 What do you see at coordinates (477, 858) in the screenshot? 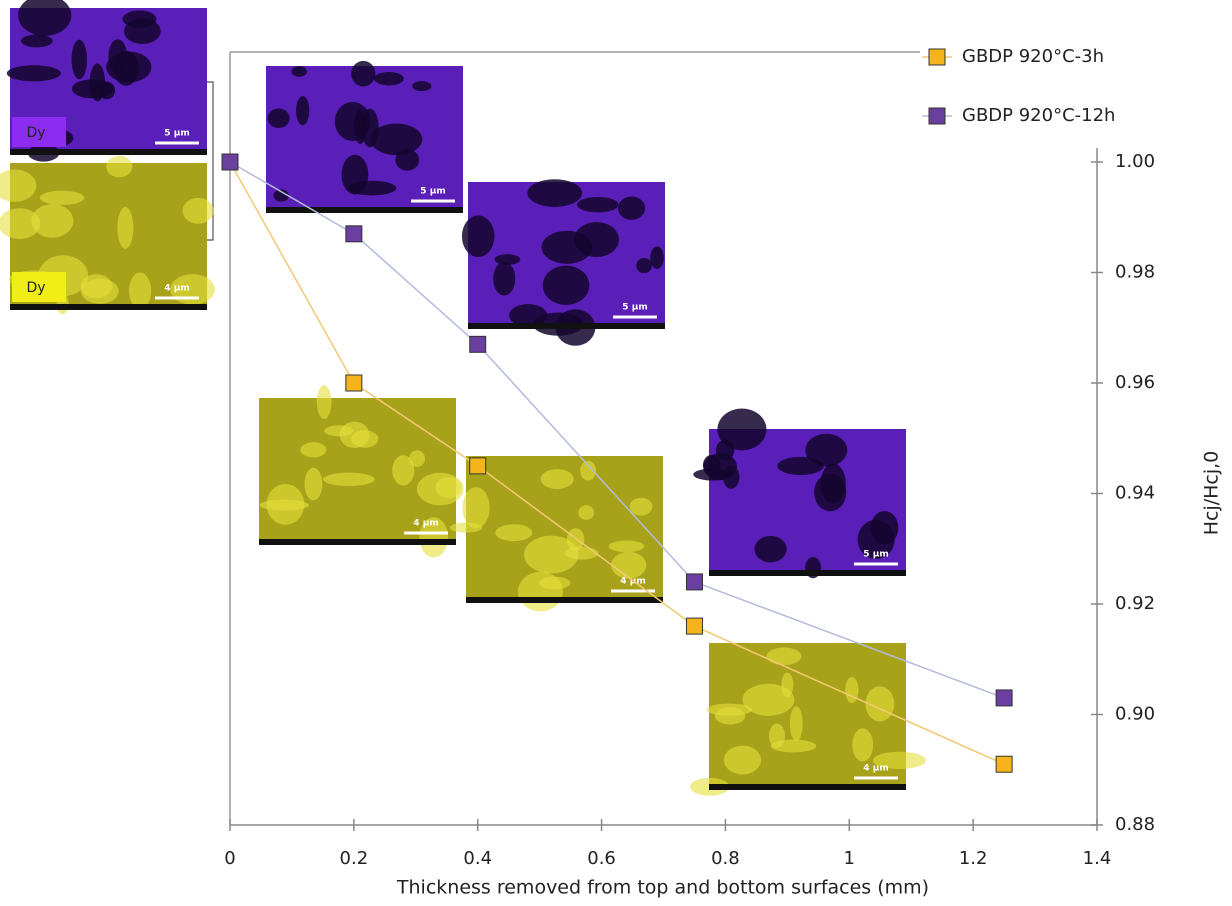
I see `x-tick-label: 0.4` at bounding box center [477, 858].